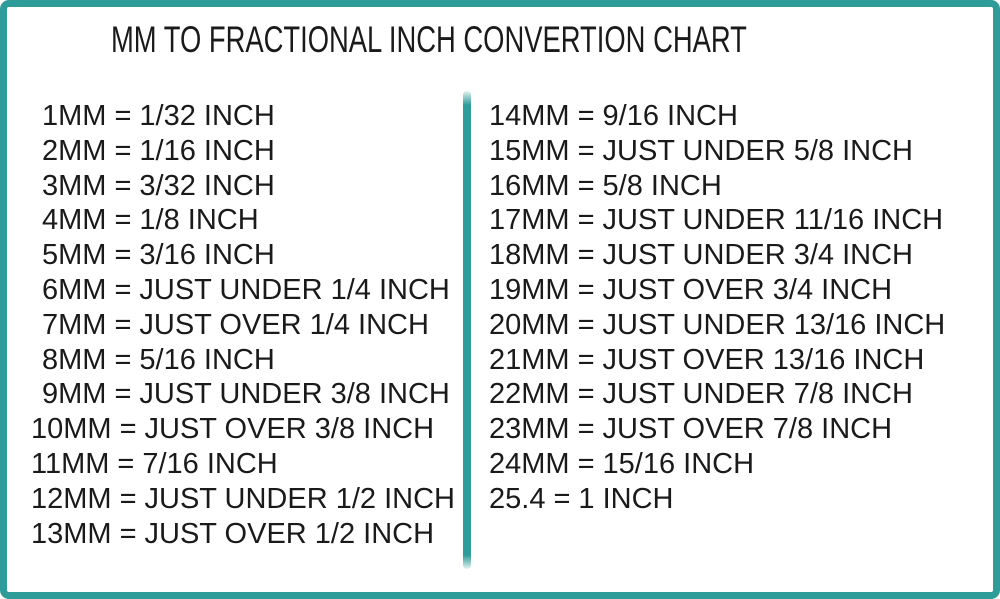 This screenshot has height=599, width=1000. I want to click on mm-value: 7MM, so click(74, 324).